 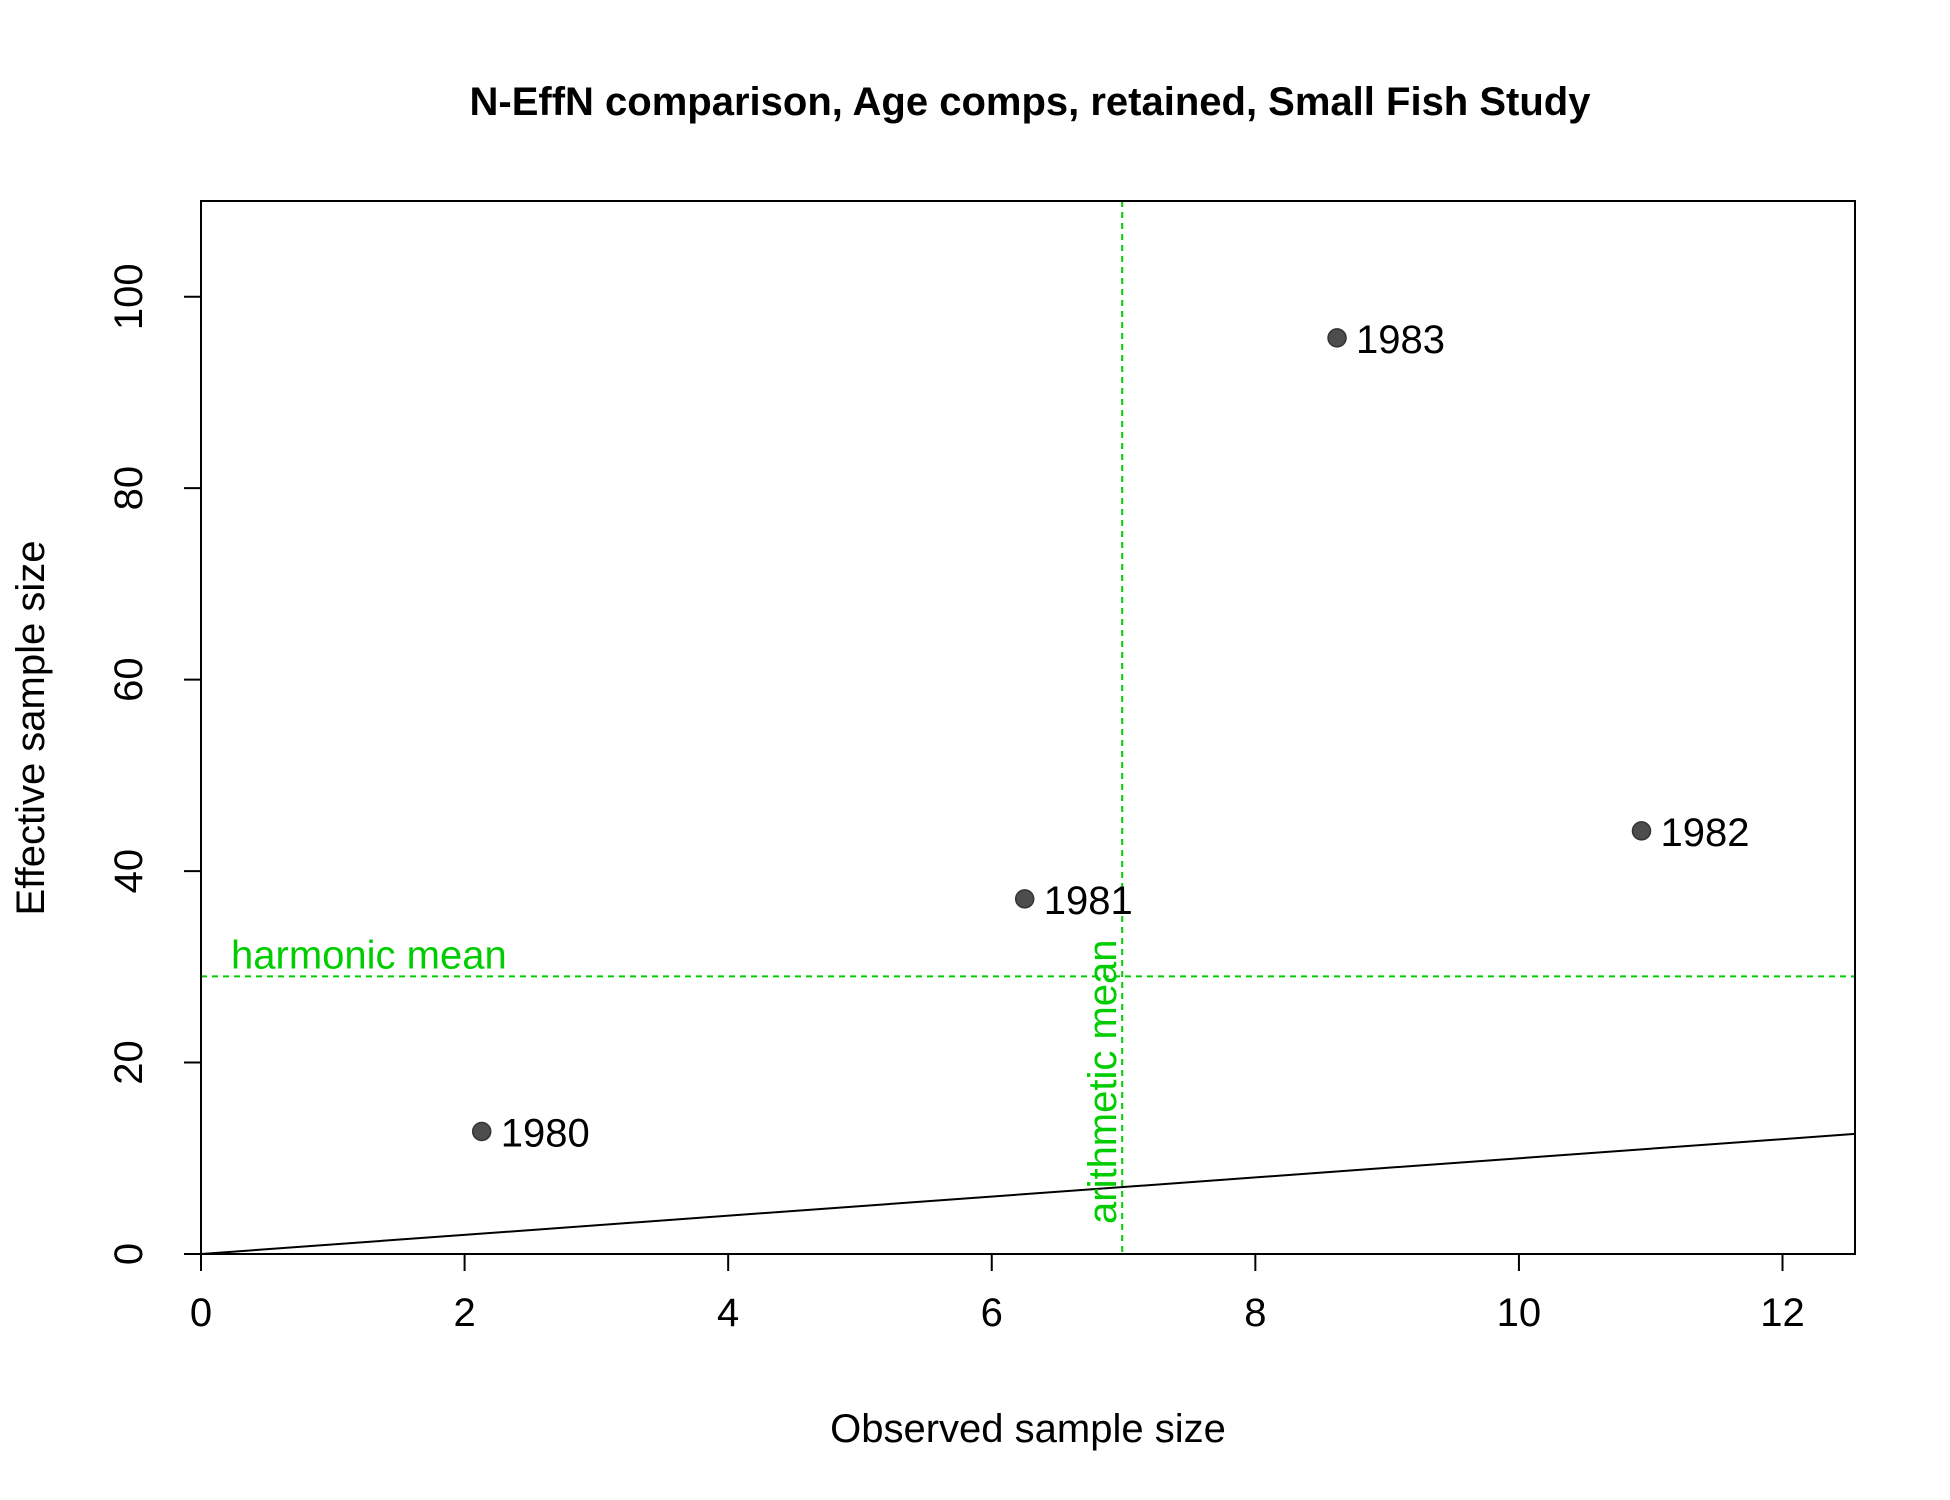 I want to click on data-point-label: 1981, so click(x=1088, y=901).